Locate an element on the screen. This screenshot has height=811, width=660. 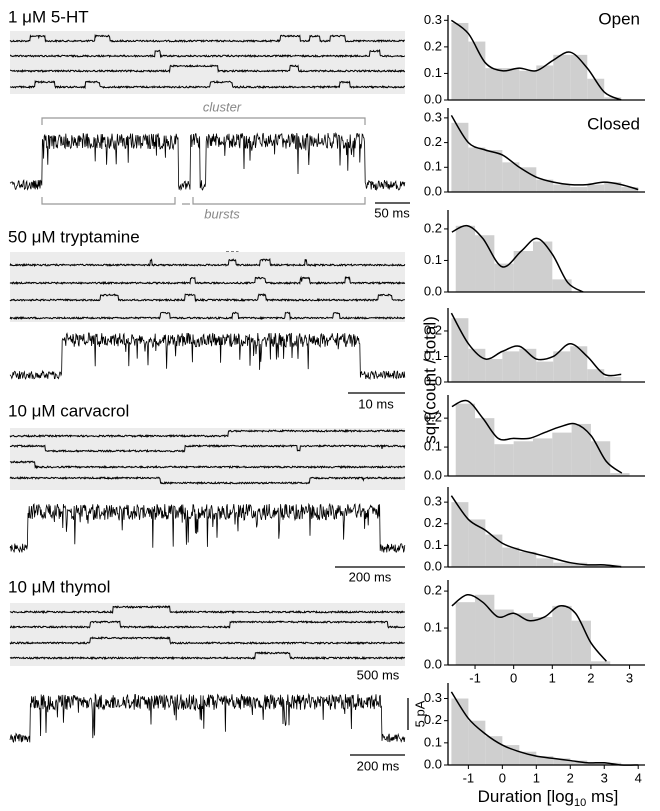
chart-title: Open is located at coordinates (619, 18).